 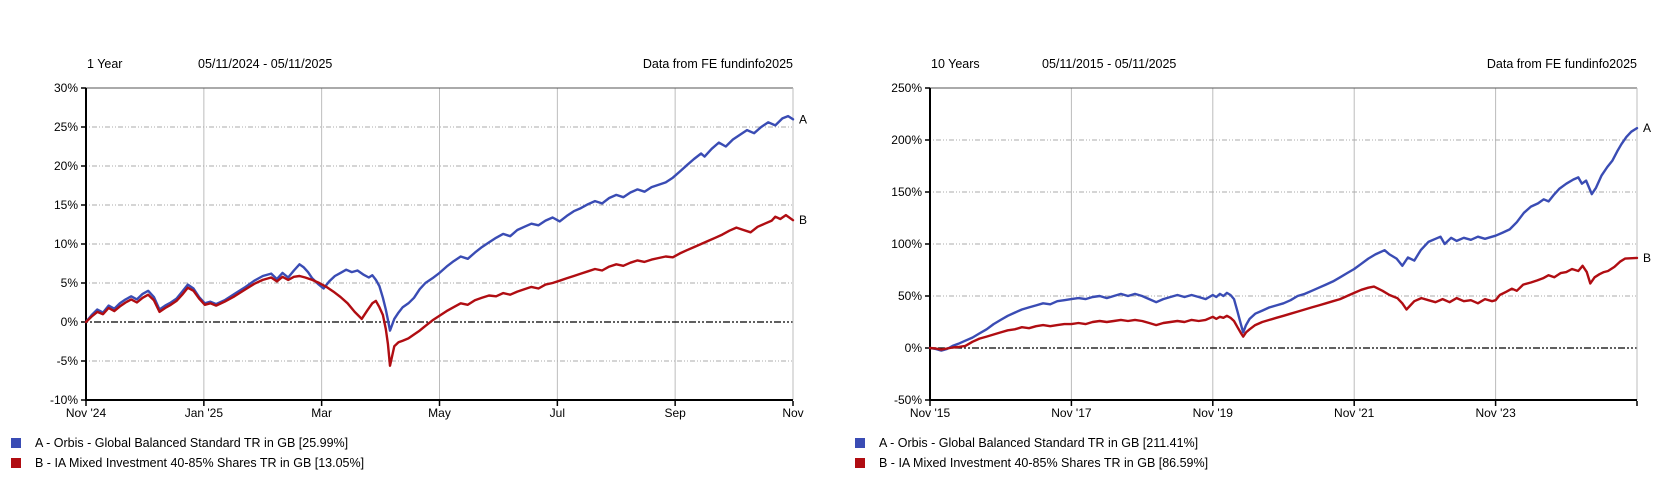 I want to click on svg-text: Nov '23, so click(x=1495, y=413).